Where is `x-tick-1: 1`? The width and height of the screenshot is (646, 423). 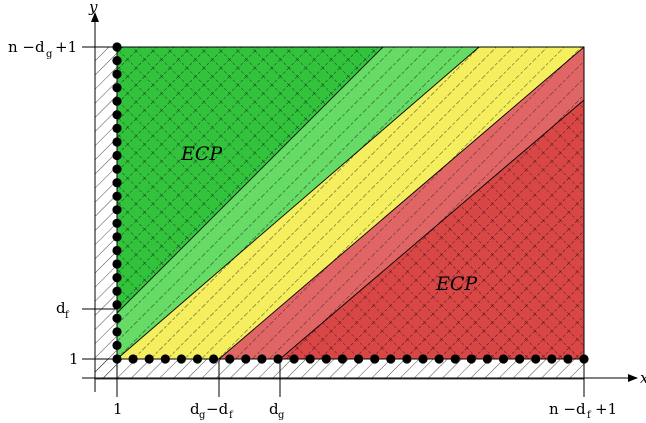 x-tick-1: 1 is located at coordinates (118, 409).